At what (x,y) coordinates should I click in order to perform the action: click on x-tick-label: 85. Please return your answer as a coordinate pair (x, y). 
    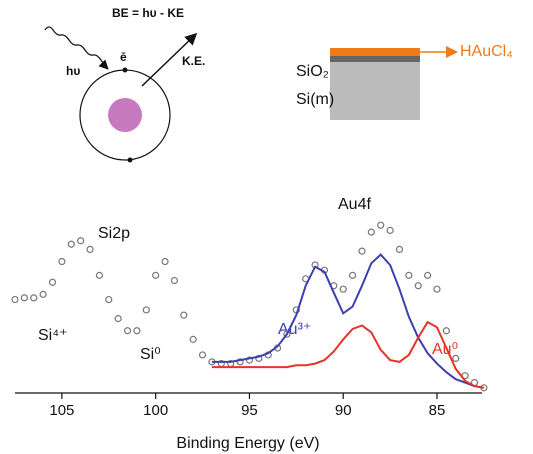
    Looking at the image, I should click on (437, 410).